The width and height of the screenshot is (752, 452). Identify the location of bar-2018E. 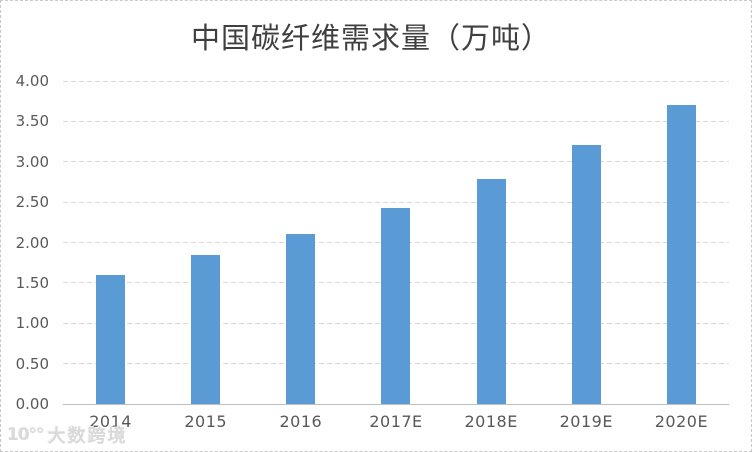
(491, 291).